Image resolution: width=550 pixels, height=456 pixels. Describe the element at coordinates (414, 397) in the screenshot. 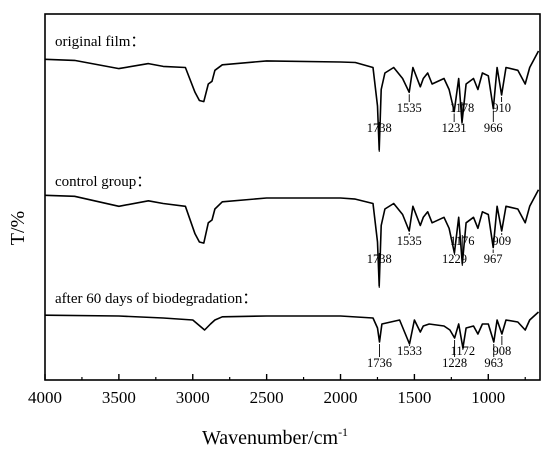

I see `x-tick-label: 1500` at that location.